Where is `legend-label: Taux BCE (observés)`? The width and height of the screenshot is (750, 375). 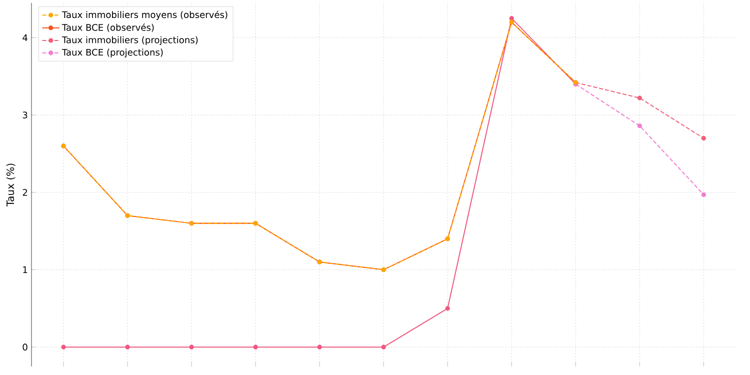 legend-label: Taux BCE (observés) is located at coordinates (108, 27).